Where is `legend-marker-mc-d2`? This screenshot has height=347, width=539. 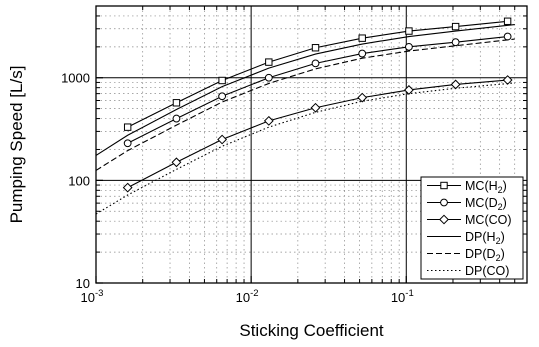 legend-marker-mc-d2 is located at coordinates (444, 202).